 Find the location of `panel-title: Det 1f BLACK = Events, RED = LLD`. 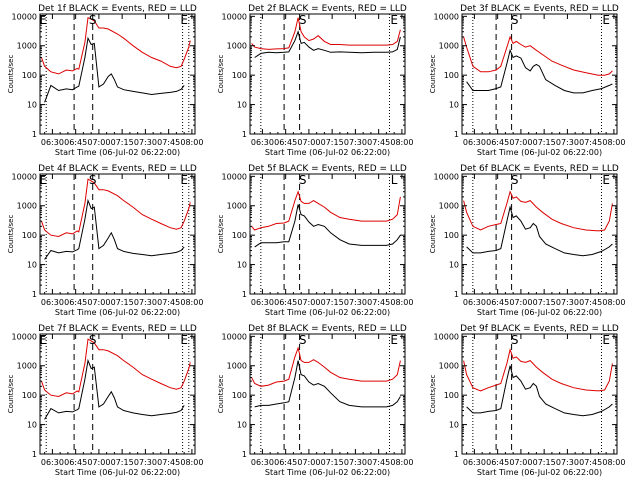

panel-title: Det 1f BLACK = Events, RED = LLD is located at coordinates (117, 9).